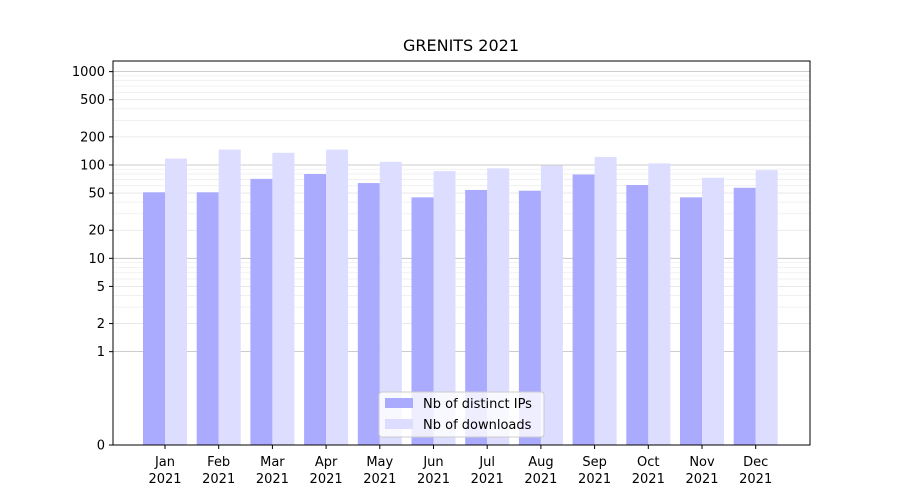  I want to click on bar-distinct-ips-jan, so click(154, 318).